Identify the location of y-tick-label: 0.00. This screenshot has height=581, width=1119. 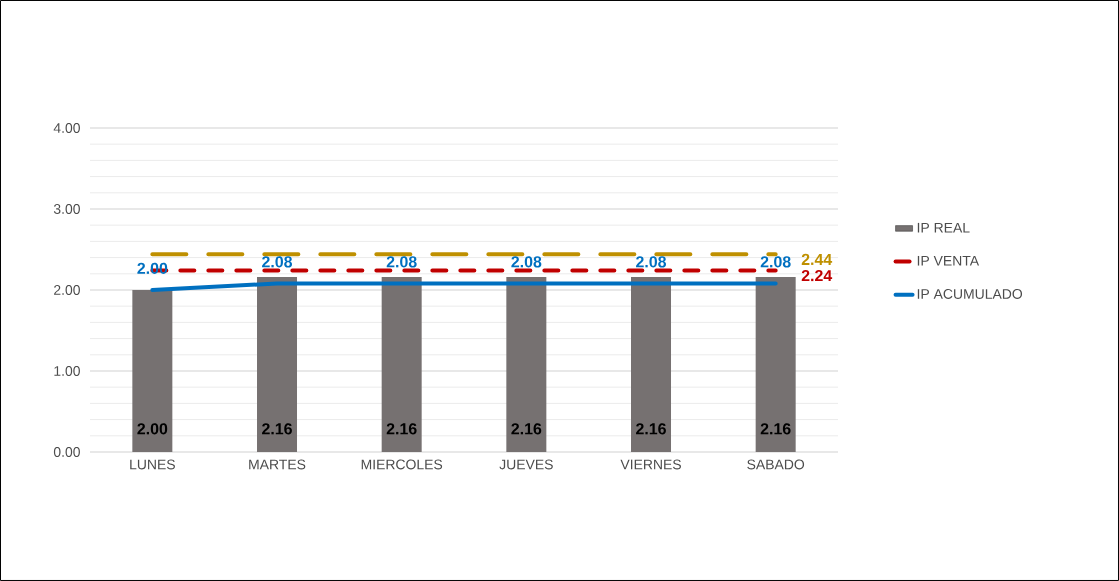
(66, 452).